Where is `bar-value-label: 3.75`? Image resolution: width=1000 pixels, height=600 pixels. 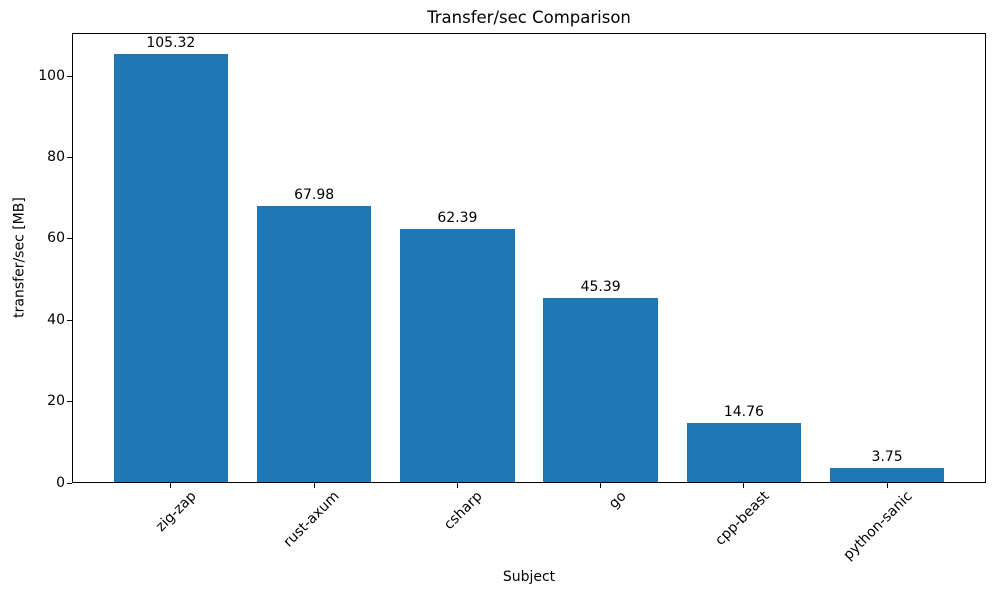 bar-value-label: 3.75 is located at coordinates (887, 456).